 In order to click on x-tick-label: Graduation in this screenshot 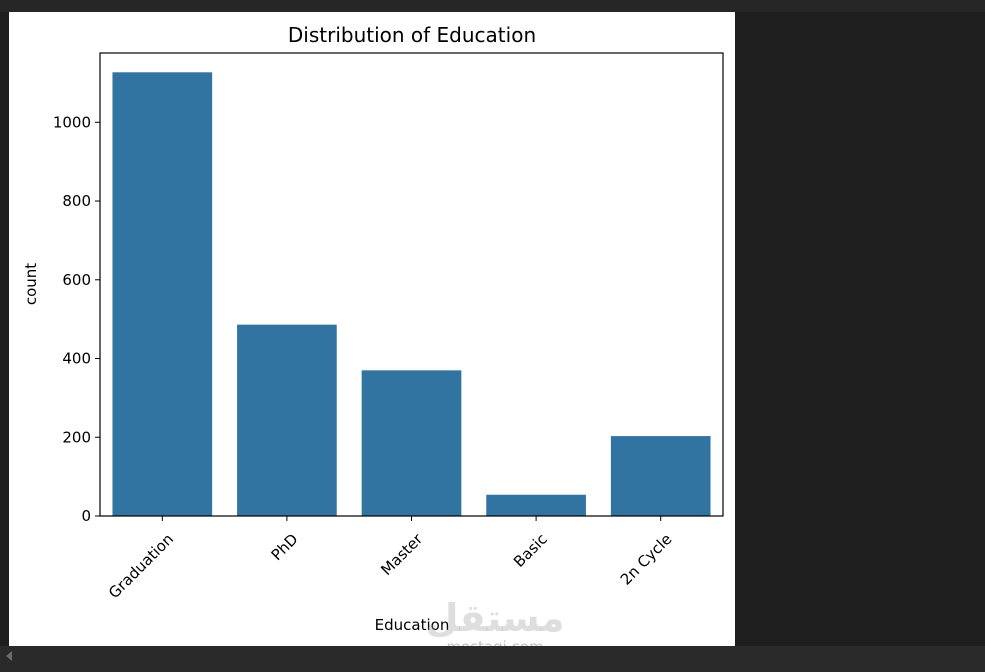, I will do `click(141, 566)`.